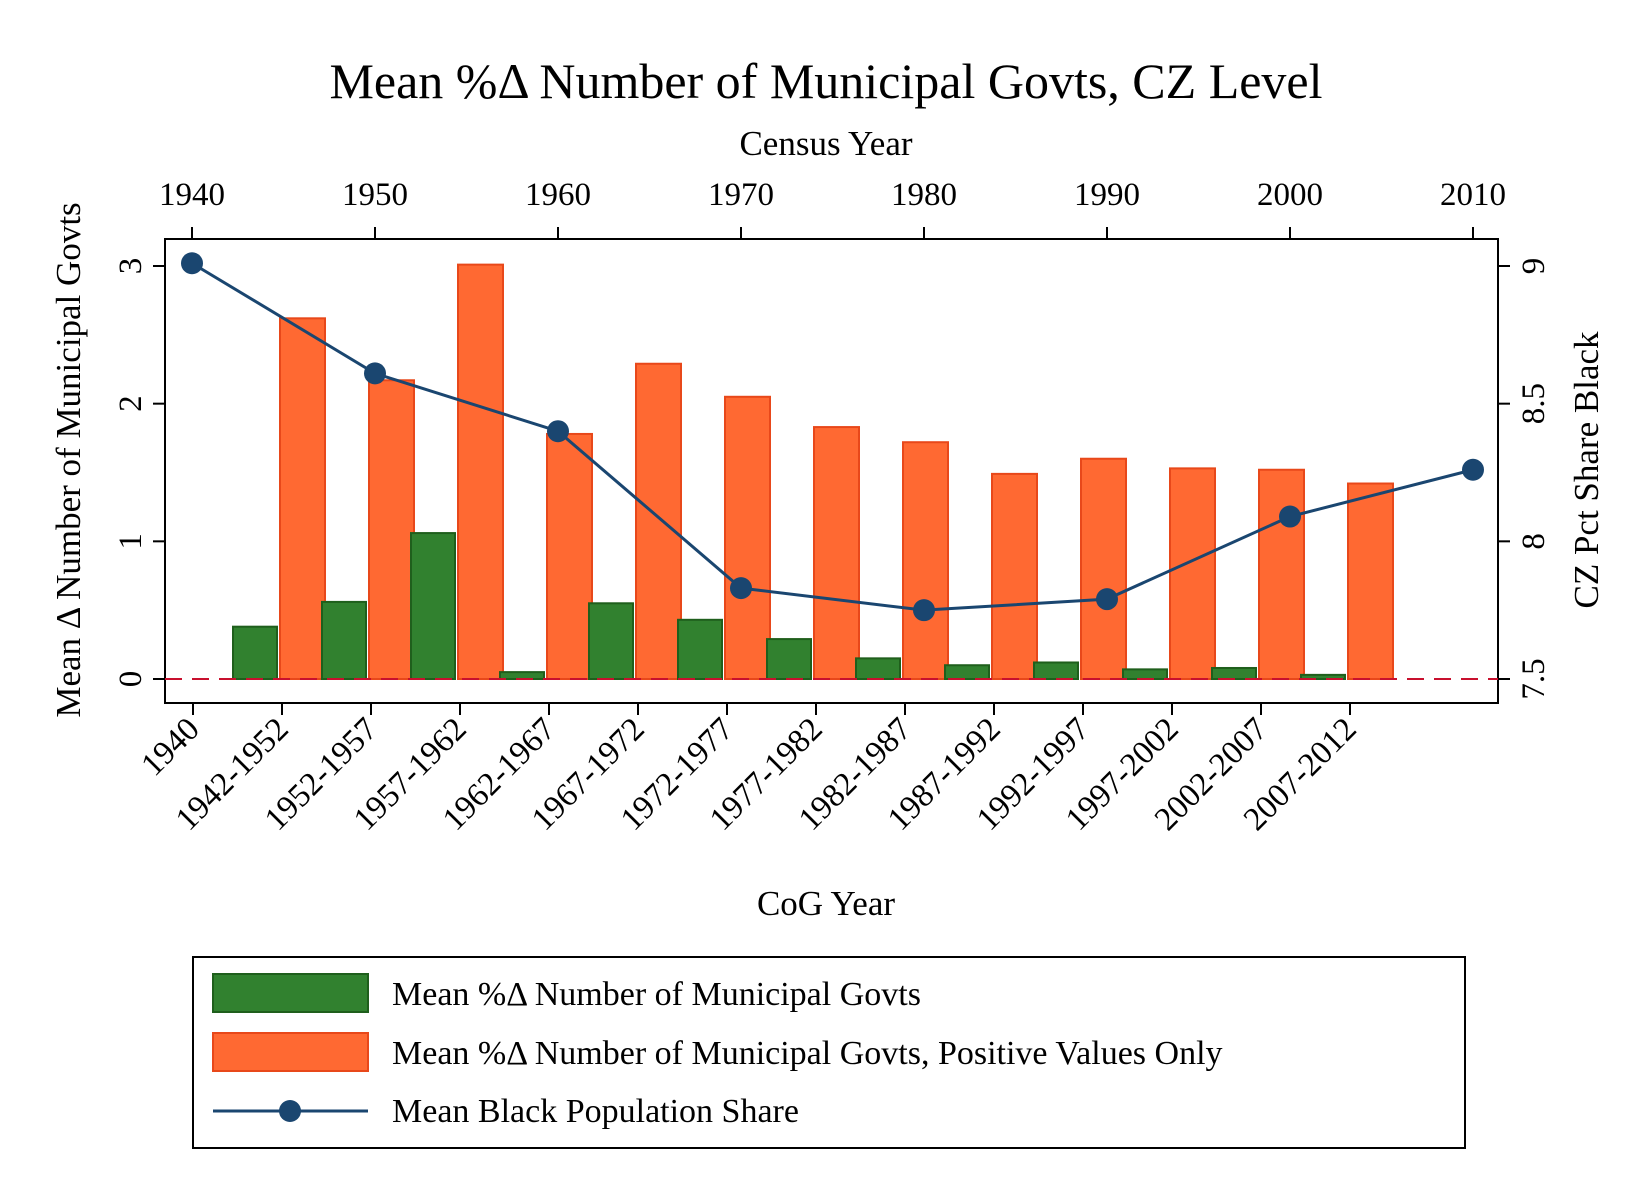  What do you see at coordinates (1290, 195) in the screenshot?
I see `top-tick-label: 2000` at bounding box center [1290, 195].